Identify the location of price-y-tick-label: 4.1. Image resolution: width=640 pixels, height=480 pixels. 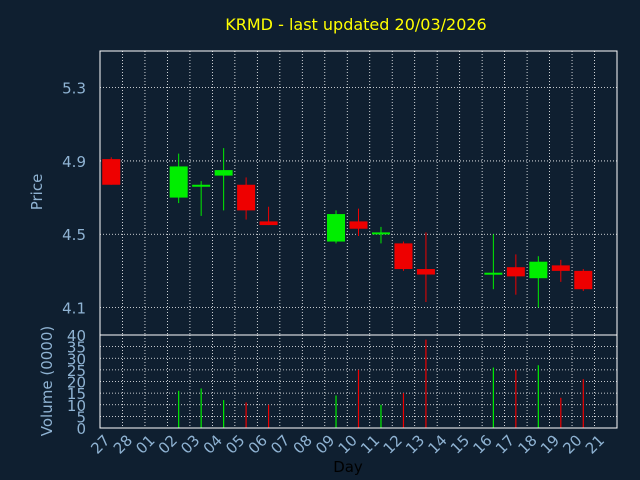
(74, 309).